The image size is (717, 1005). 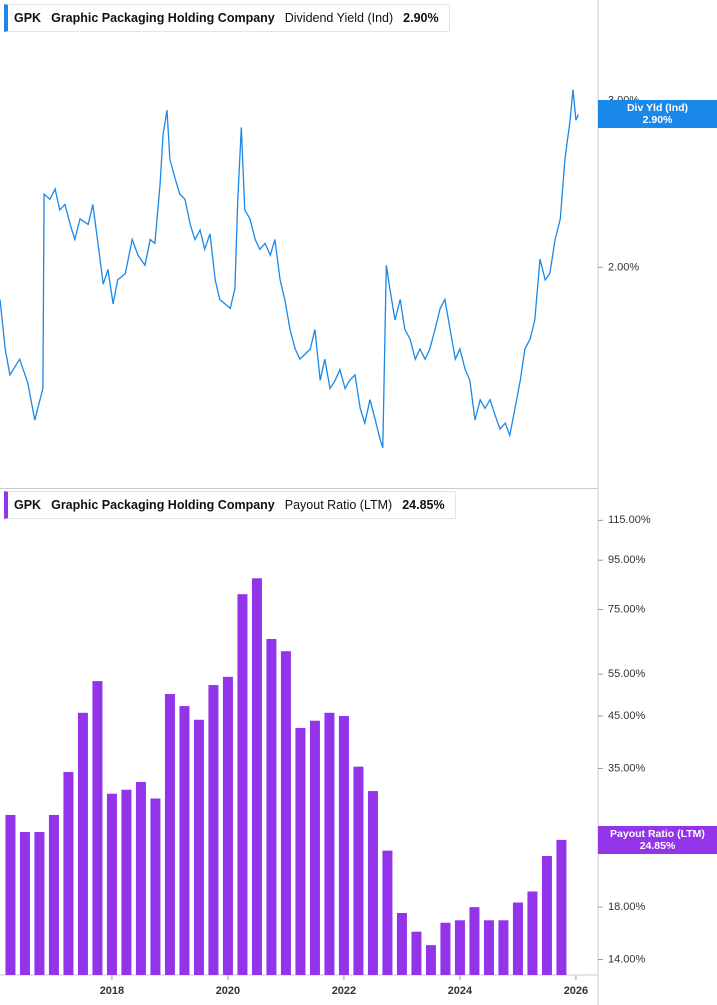 What do you see at coordinates (421, 18) in the screenshot?
I see `last-value: 2.90%` at bounding box center [421, 18].